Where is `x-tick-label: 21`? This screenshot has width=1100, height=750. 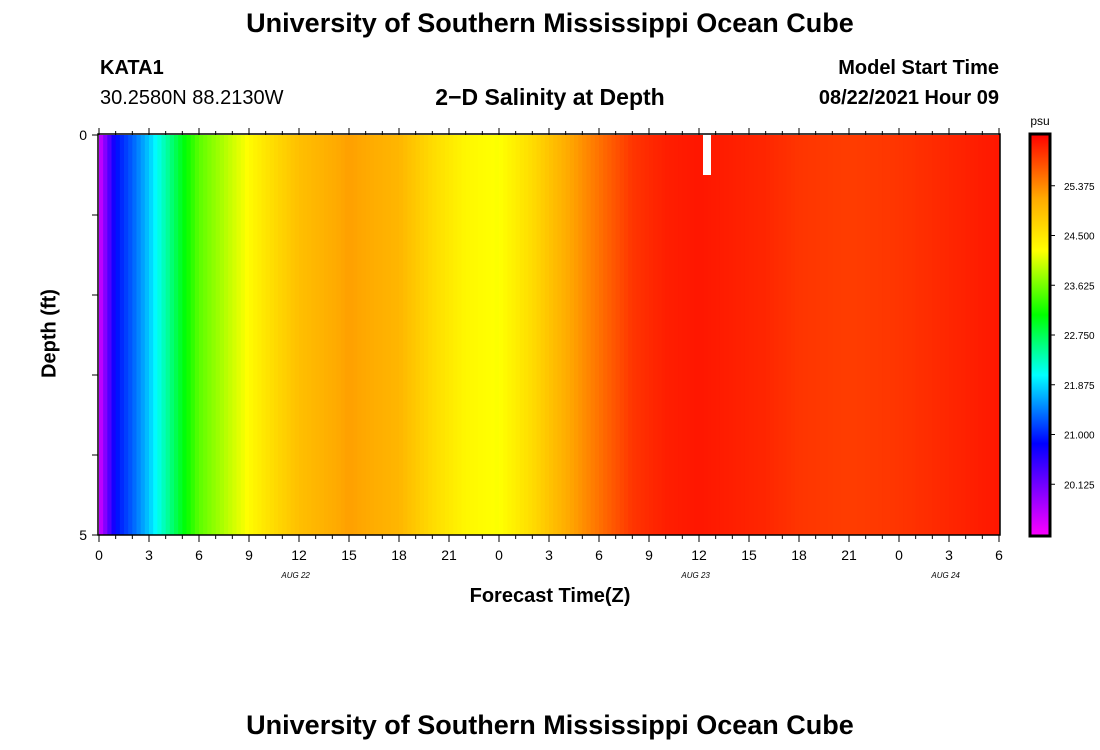
x-tick-label: 21 is located at coordinates (449, 555).